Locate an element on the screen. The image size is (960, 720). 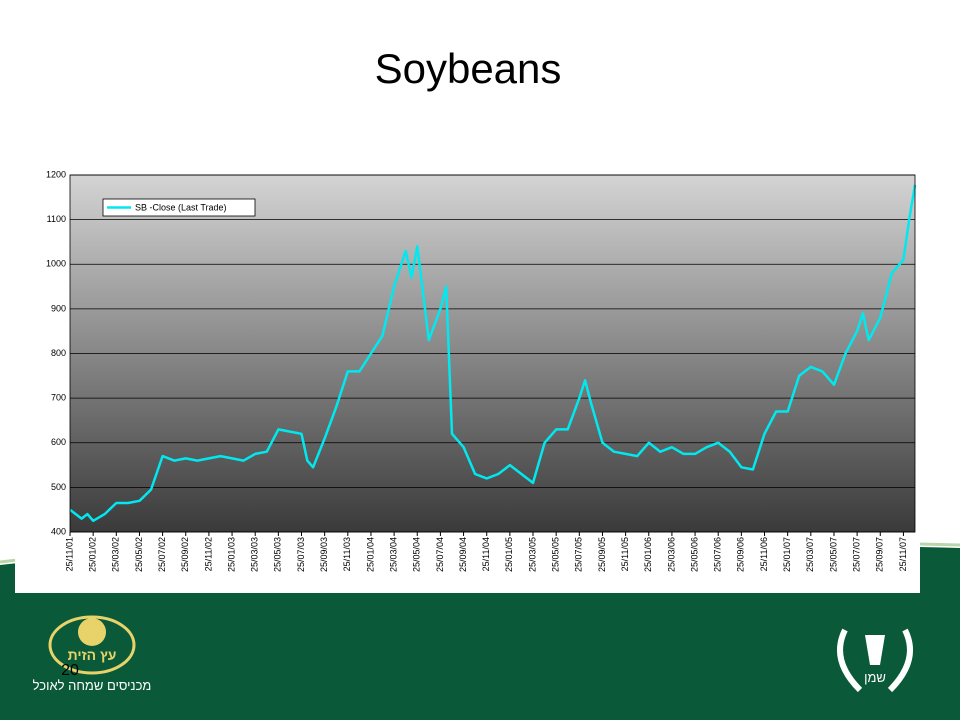
x-tick-label: 25/09/06 is located at coordinates (741, 554).